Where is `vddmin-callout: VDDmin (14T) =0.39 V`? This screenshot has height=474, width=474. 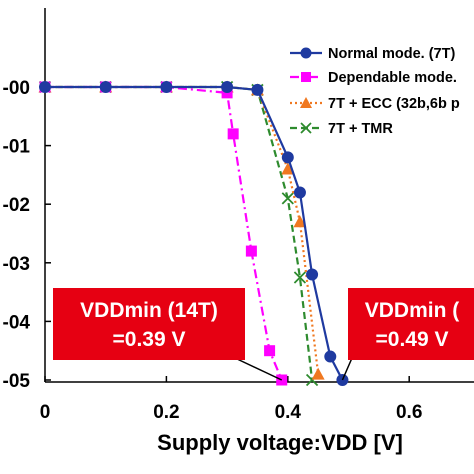
vddmin-callout: VDDmin (14T) =0.39 V is located at coordinates (168, 334).